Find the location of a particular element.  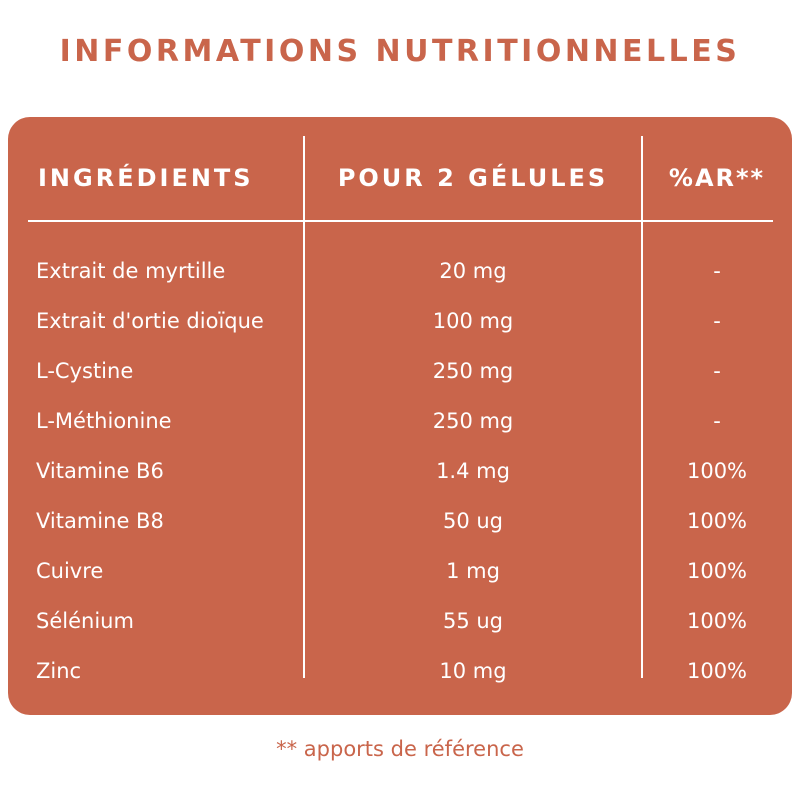

ingredient-cell: L-Cystine is located at coordinates (85, 371).